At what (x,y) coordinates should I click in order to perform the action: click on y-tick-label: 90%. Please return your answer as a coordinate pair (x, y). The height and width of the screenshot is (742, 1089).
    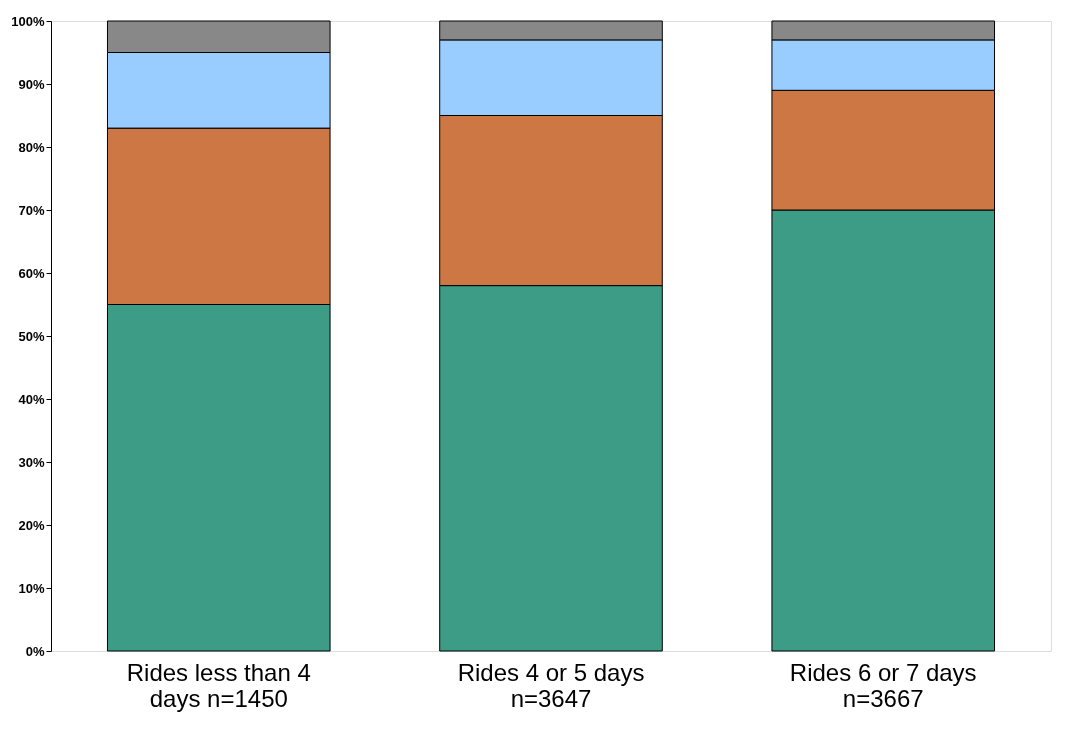
    Looking at the image, I should click on (31, 84).